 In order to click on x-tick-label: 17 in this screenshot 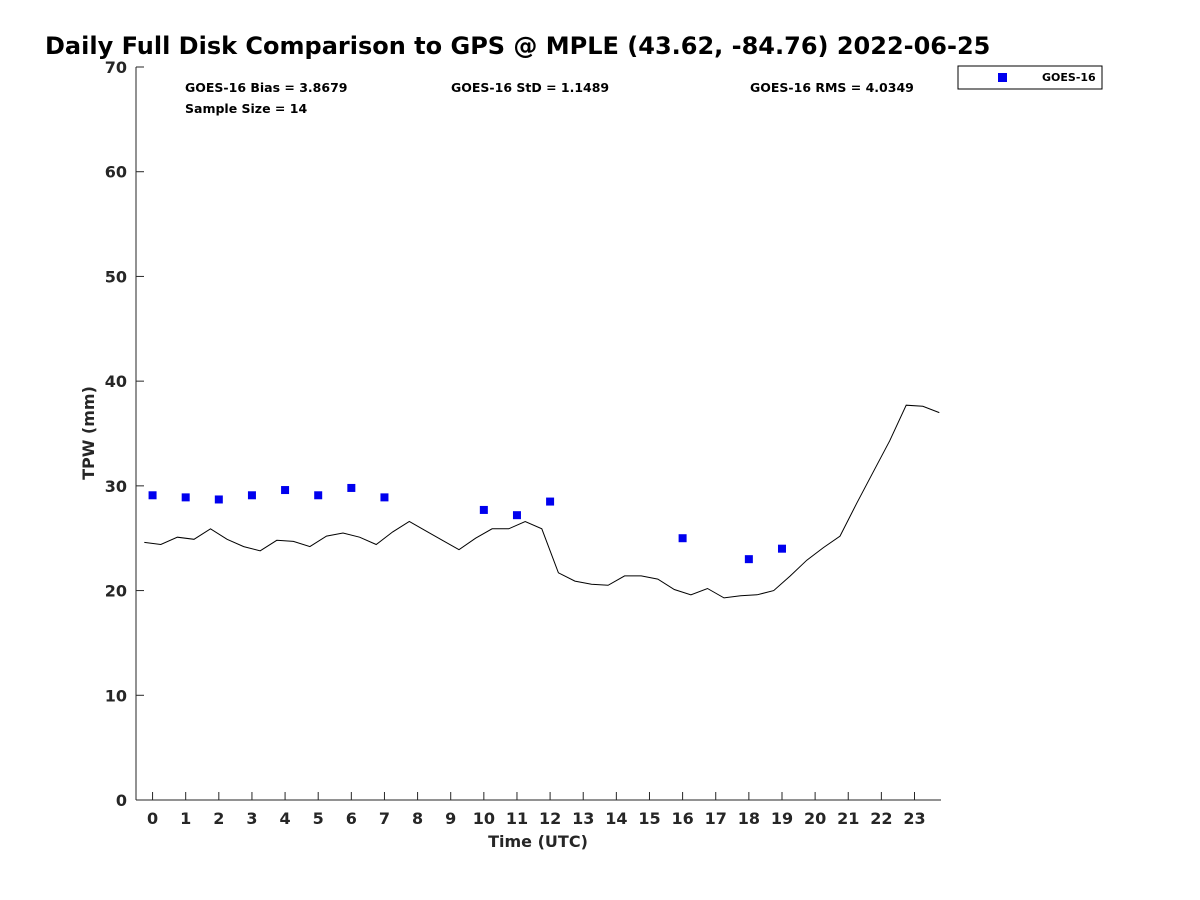, I will do `click(716, 818)`.